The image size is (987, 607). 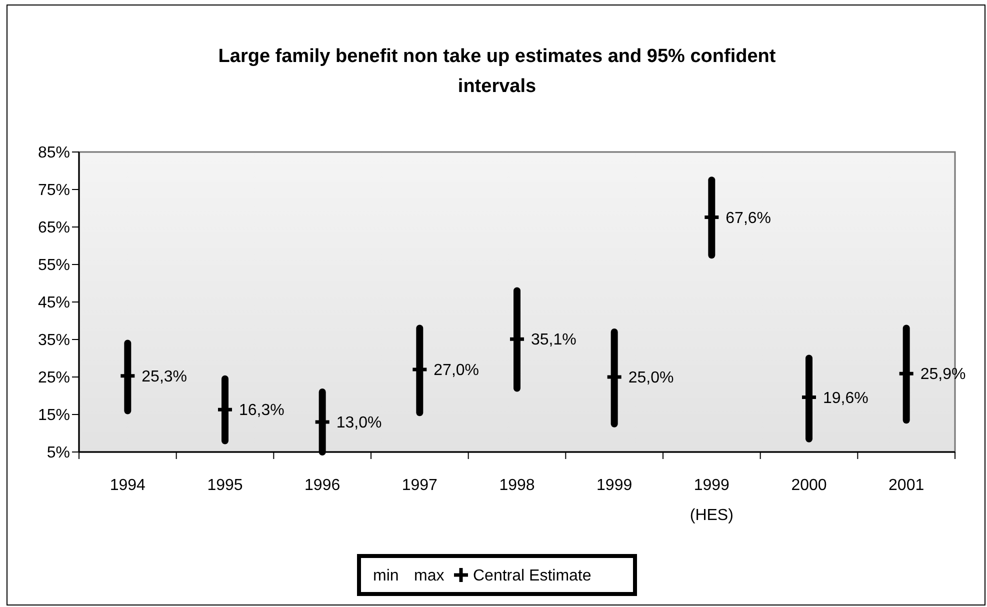 I want to click on x-tick-label: 1999, so click(x=614, y=485).